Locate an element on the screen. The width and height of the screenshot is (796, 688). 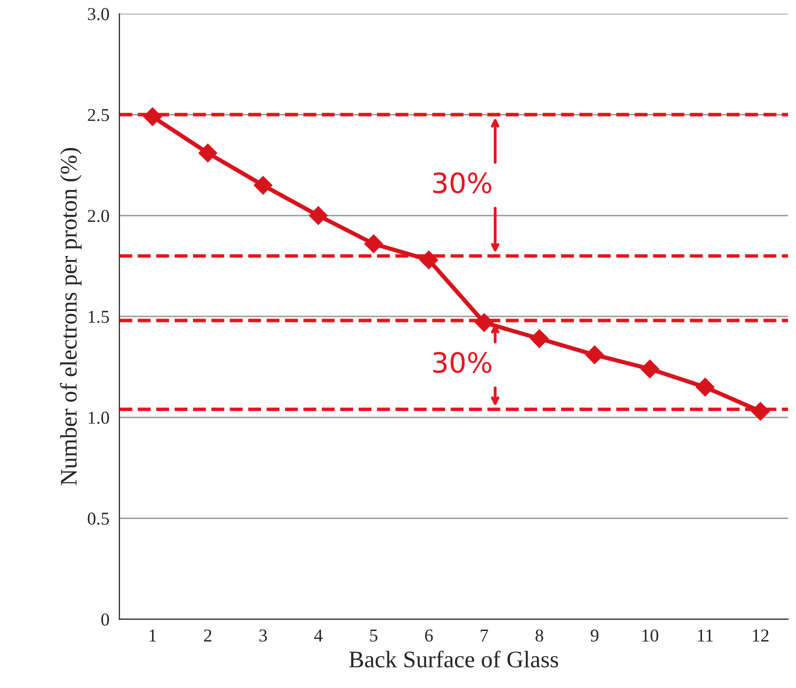
x-tick-label: 1 is located at coordinates (153, 636).